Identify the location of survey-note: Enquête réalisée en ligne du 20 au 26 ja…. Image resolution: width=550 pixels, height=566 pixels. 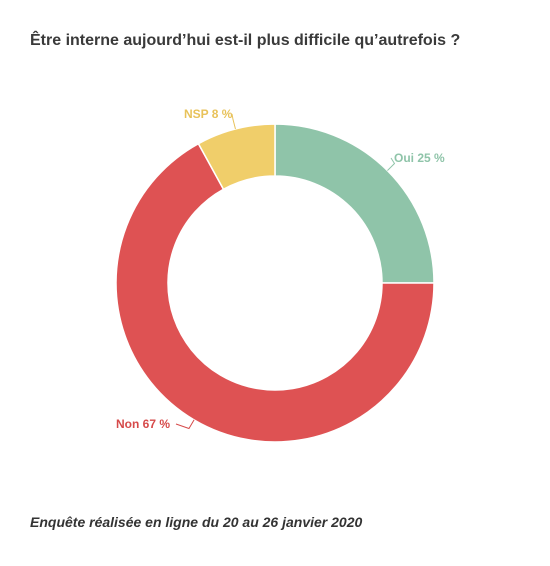
(196, 522).